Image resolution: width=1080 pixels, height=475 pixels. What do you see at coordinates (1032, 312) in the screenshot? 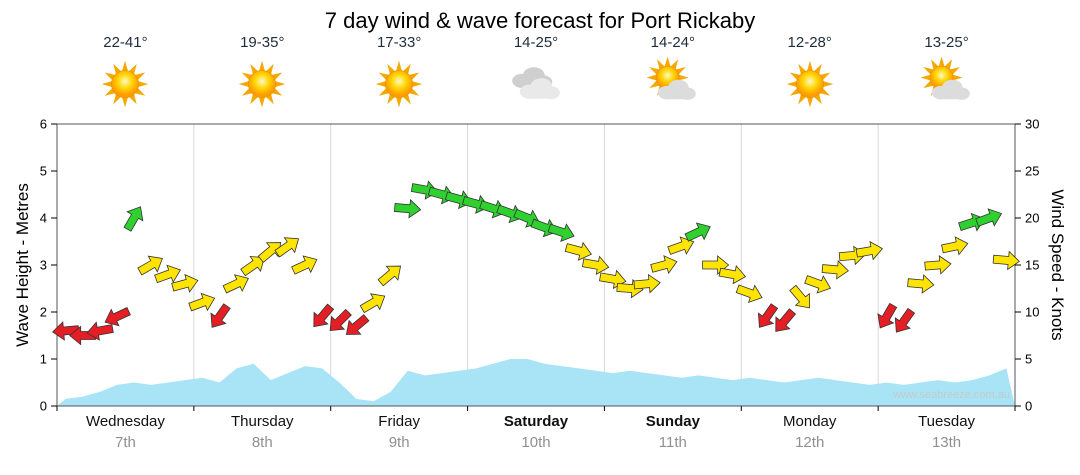
I see `wind-axis-tick-label: 10` at bounding box center [1032, 312].